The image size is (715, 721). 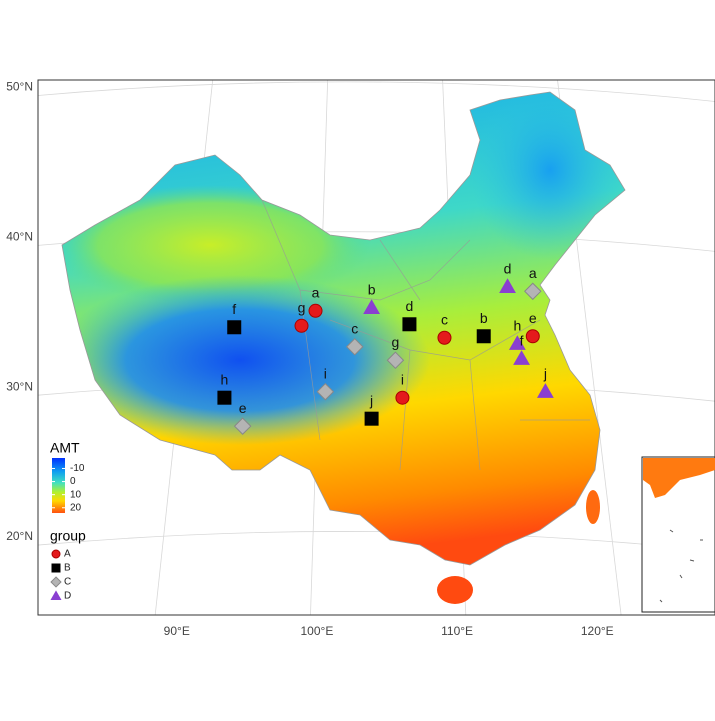 What do you see at coordinates (317, 631) in the screenshot?
I see `x-tick-label: 100°E` at bounding box center [317, 631].